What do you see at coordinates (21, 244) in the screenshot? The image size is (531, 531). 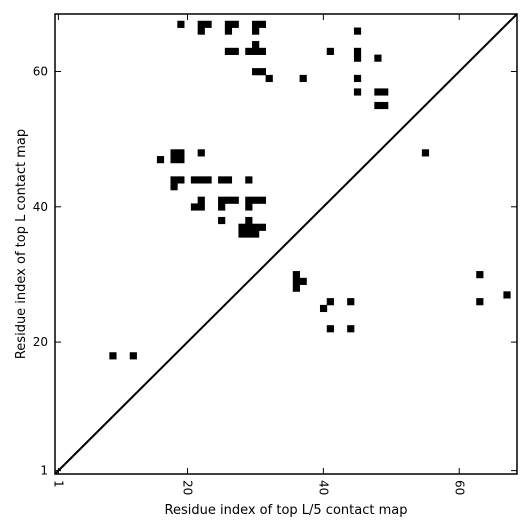 I see `y-axis-label: Residue index of top L contact map` at bounding box center [21, 244].